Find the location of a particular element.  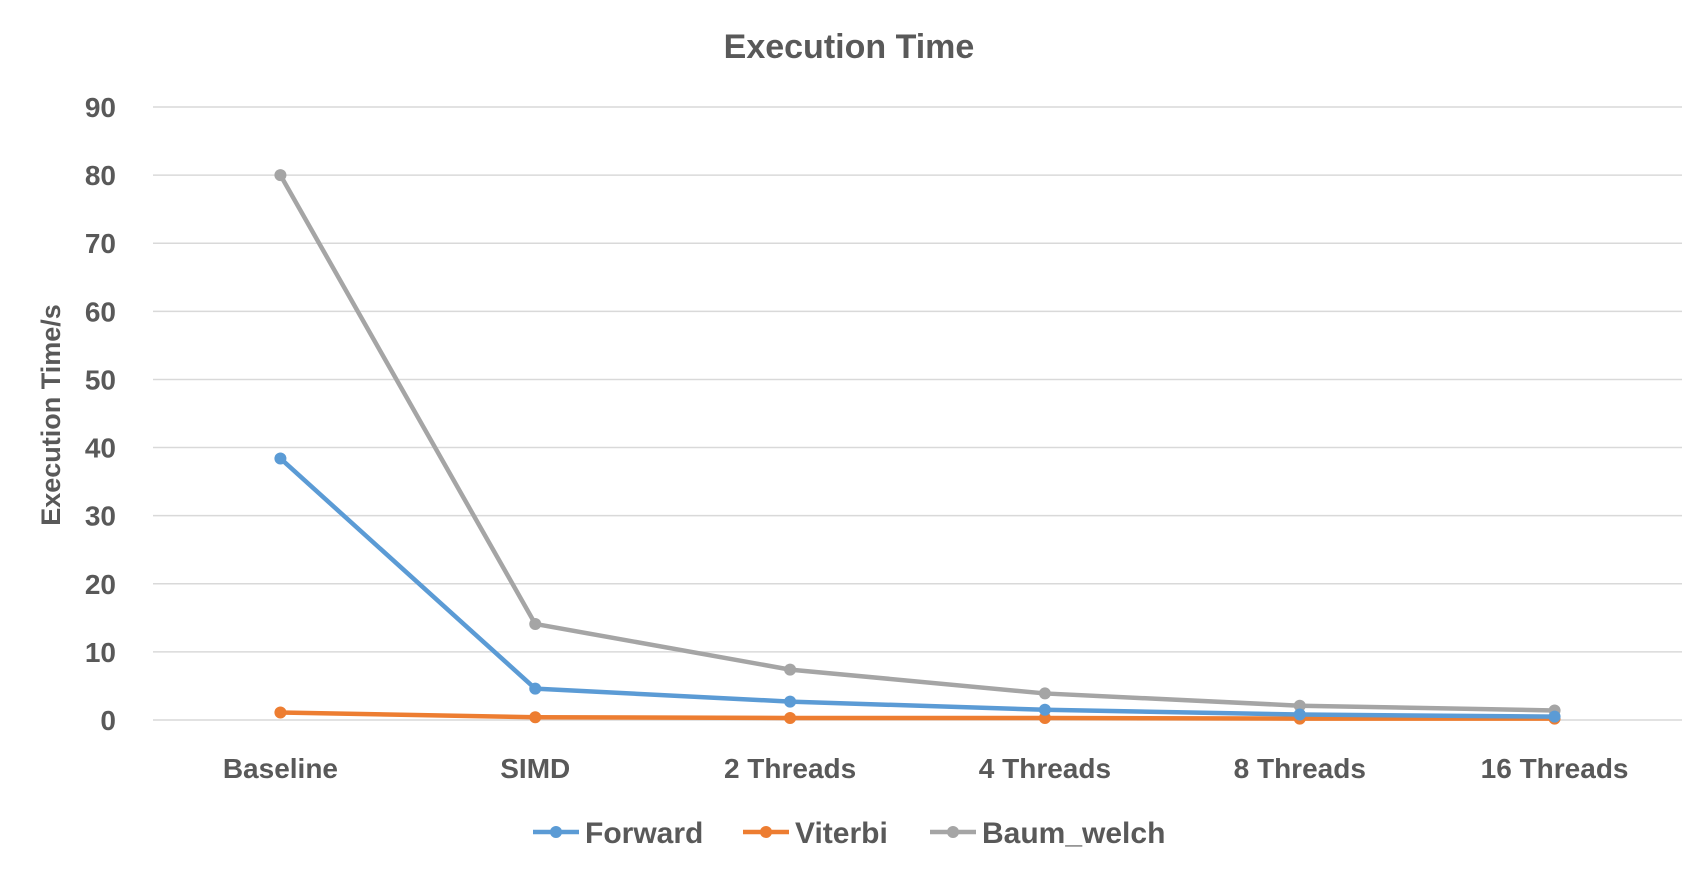

y-tick-label: 0 is located at coordinates (108, 720).